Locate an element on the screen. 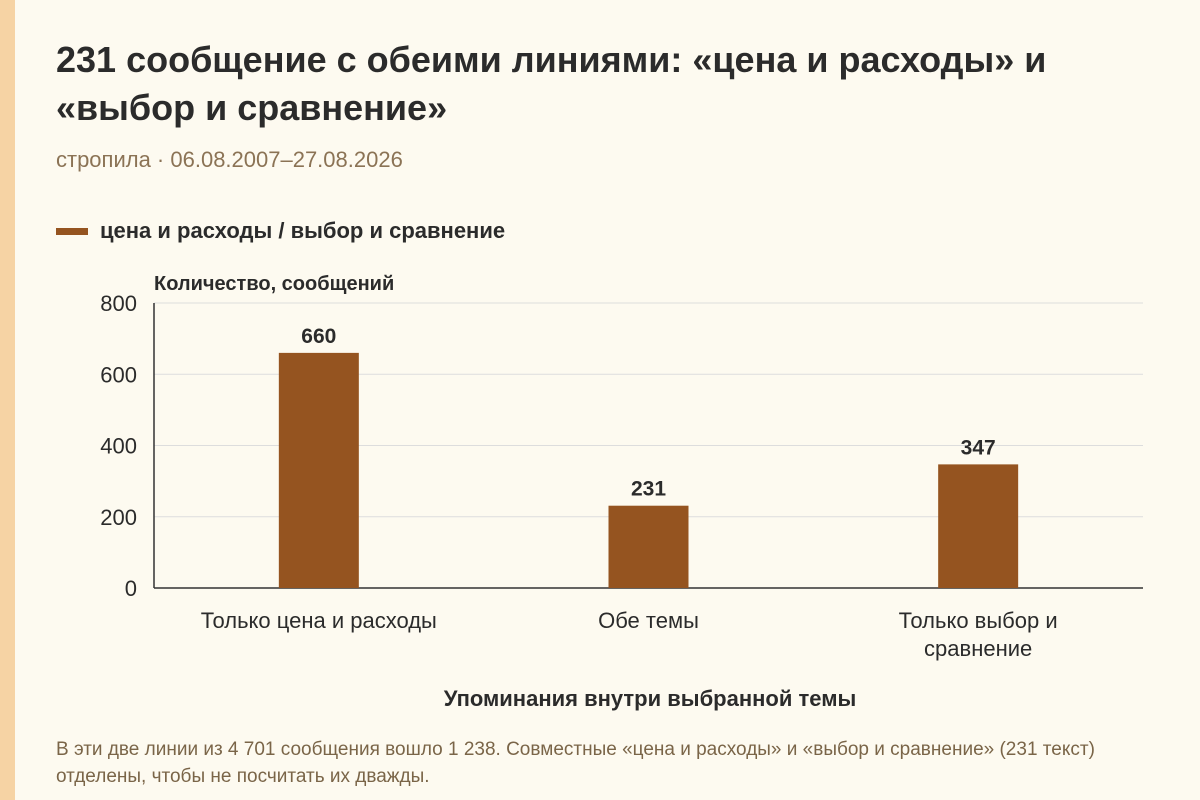 This screenshot has width=1200, height=800. accent-bar is located at coordinates (7, 400).